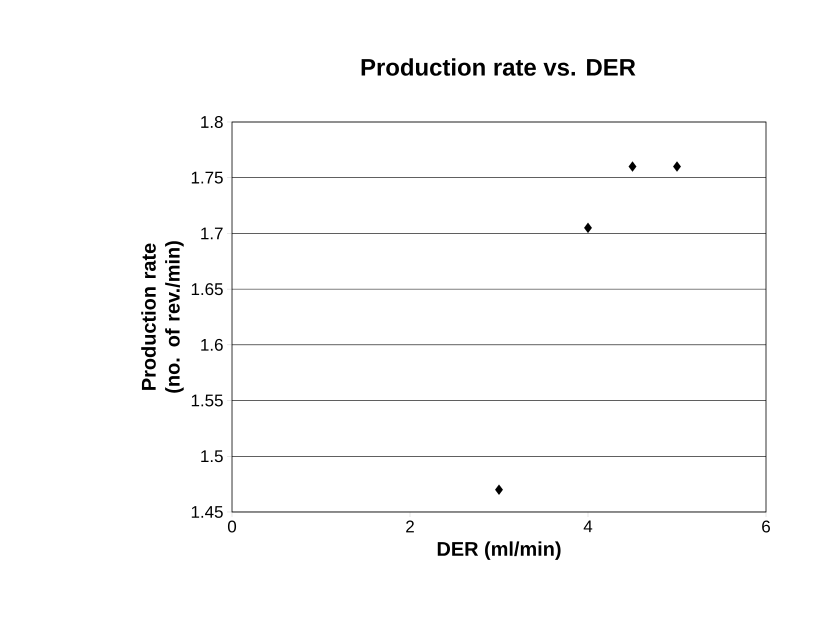 This screenshot has height=623, width=816. What do you see at coordinates (499, 550) in the screenshot?
I see `x-axis-title: DER (ml/min)` at bounding box center [499, 550].